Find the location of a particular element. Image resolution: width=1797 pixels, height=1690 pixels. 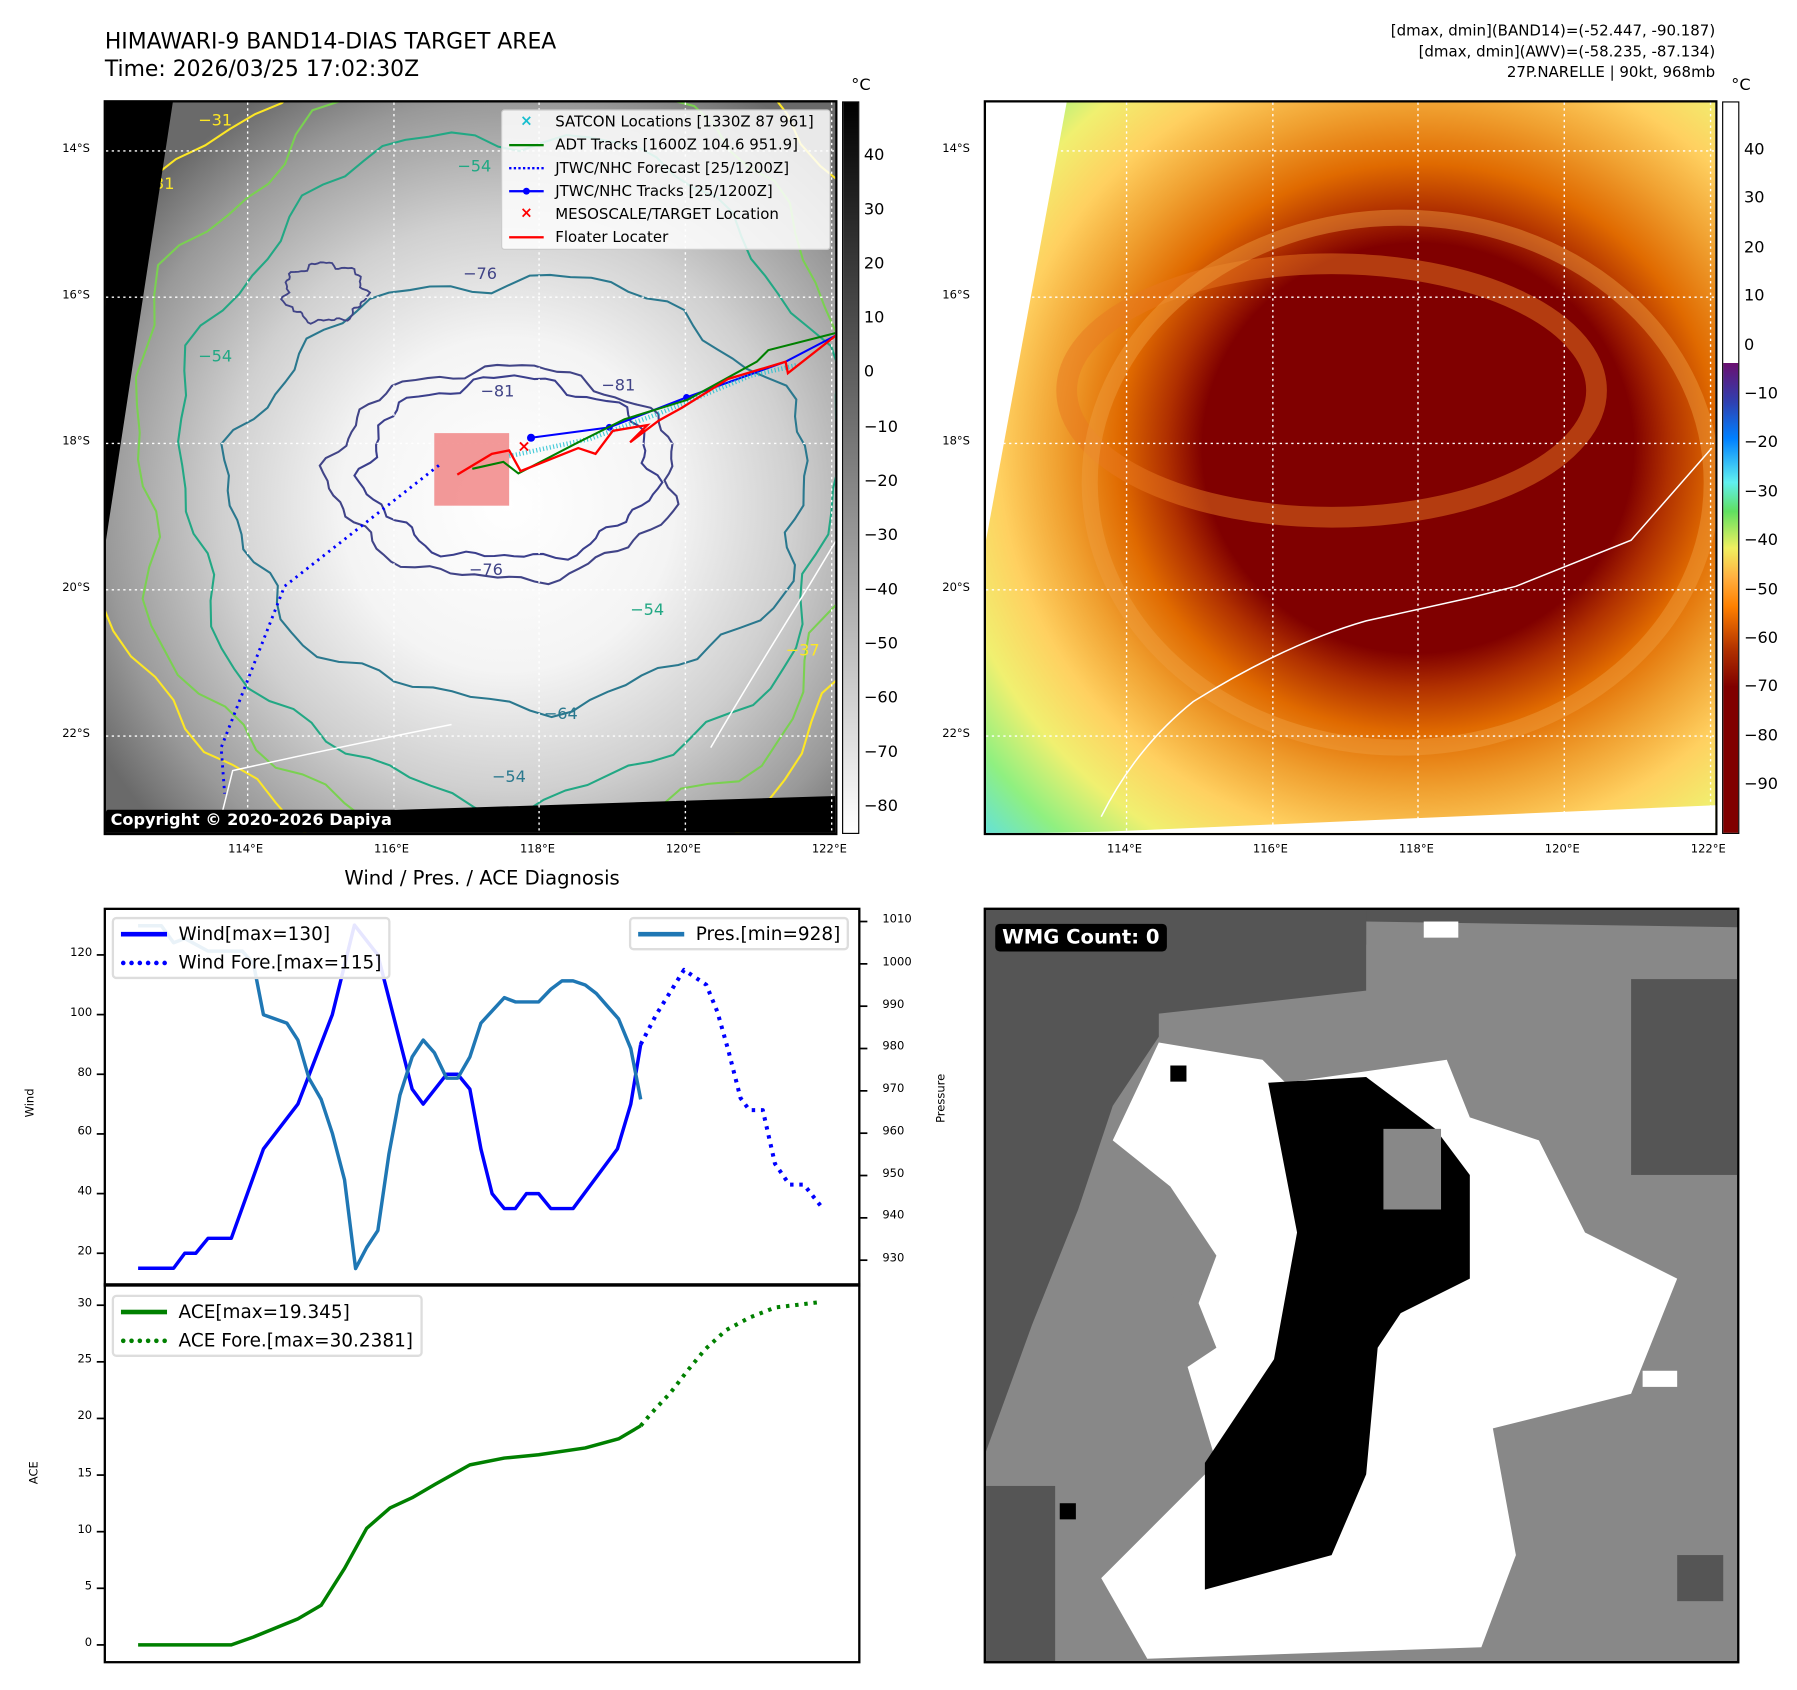

legend-label: Floater Locater is located at coordinates (612, 237).